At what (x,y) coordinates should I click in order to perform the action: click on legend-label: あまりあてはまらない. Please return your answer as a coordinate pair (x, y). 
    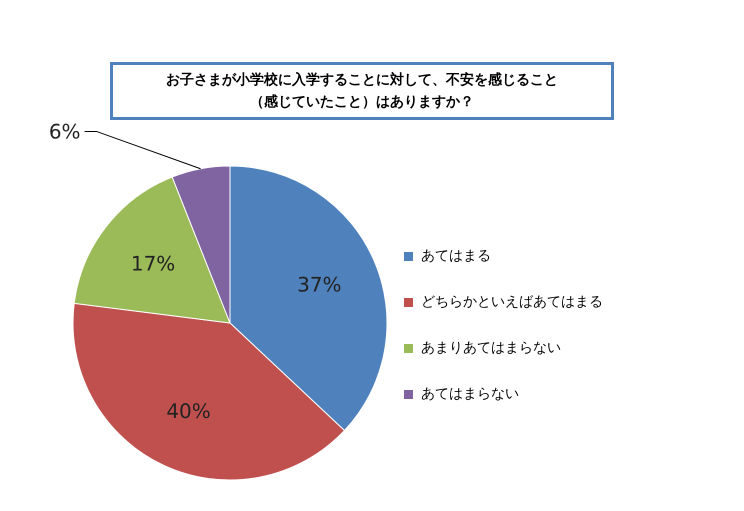
    Looking at the image, I should click on (491, 348).